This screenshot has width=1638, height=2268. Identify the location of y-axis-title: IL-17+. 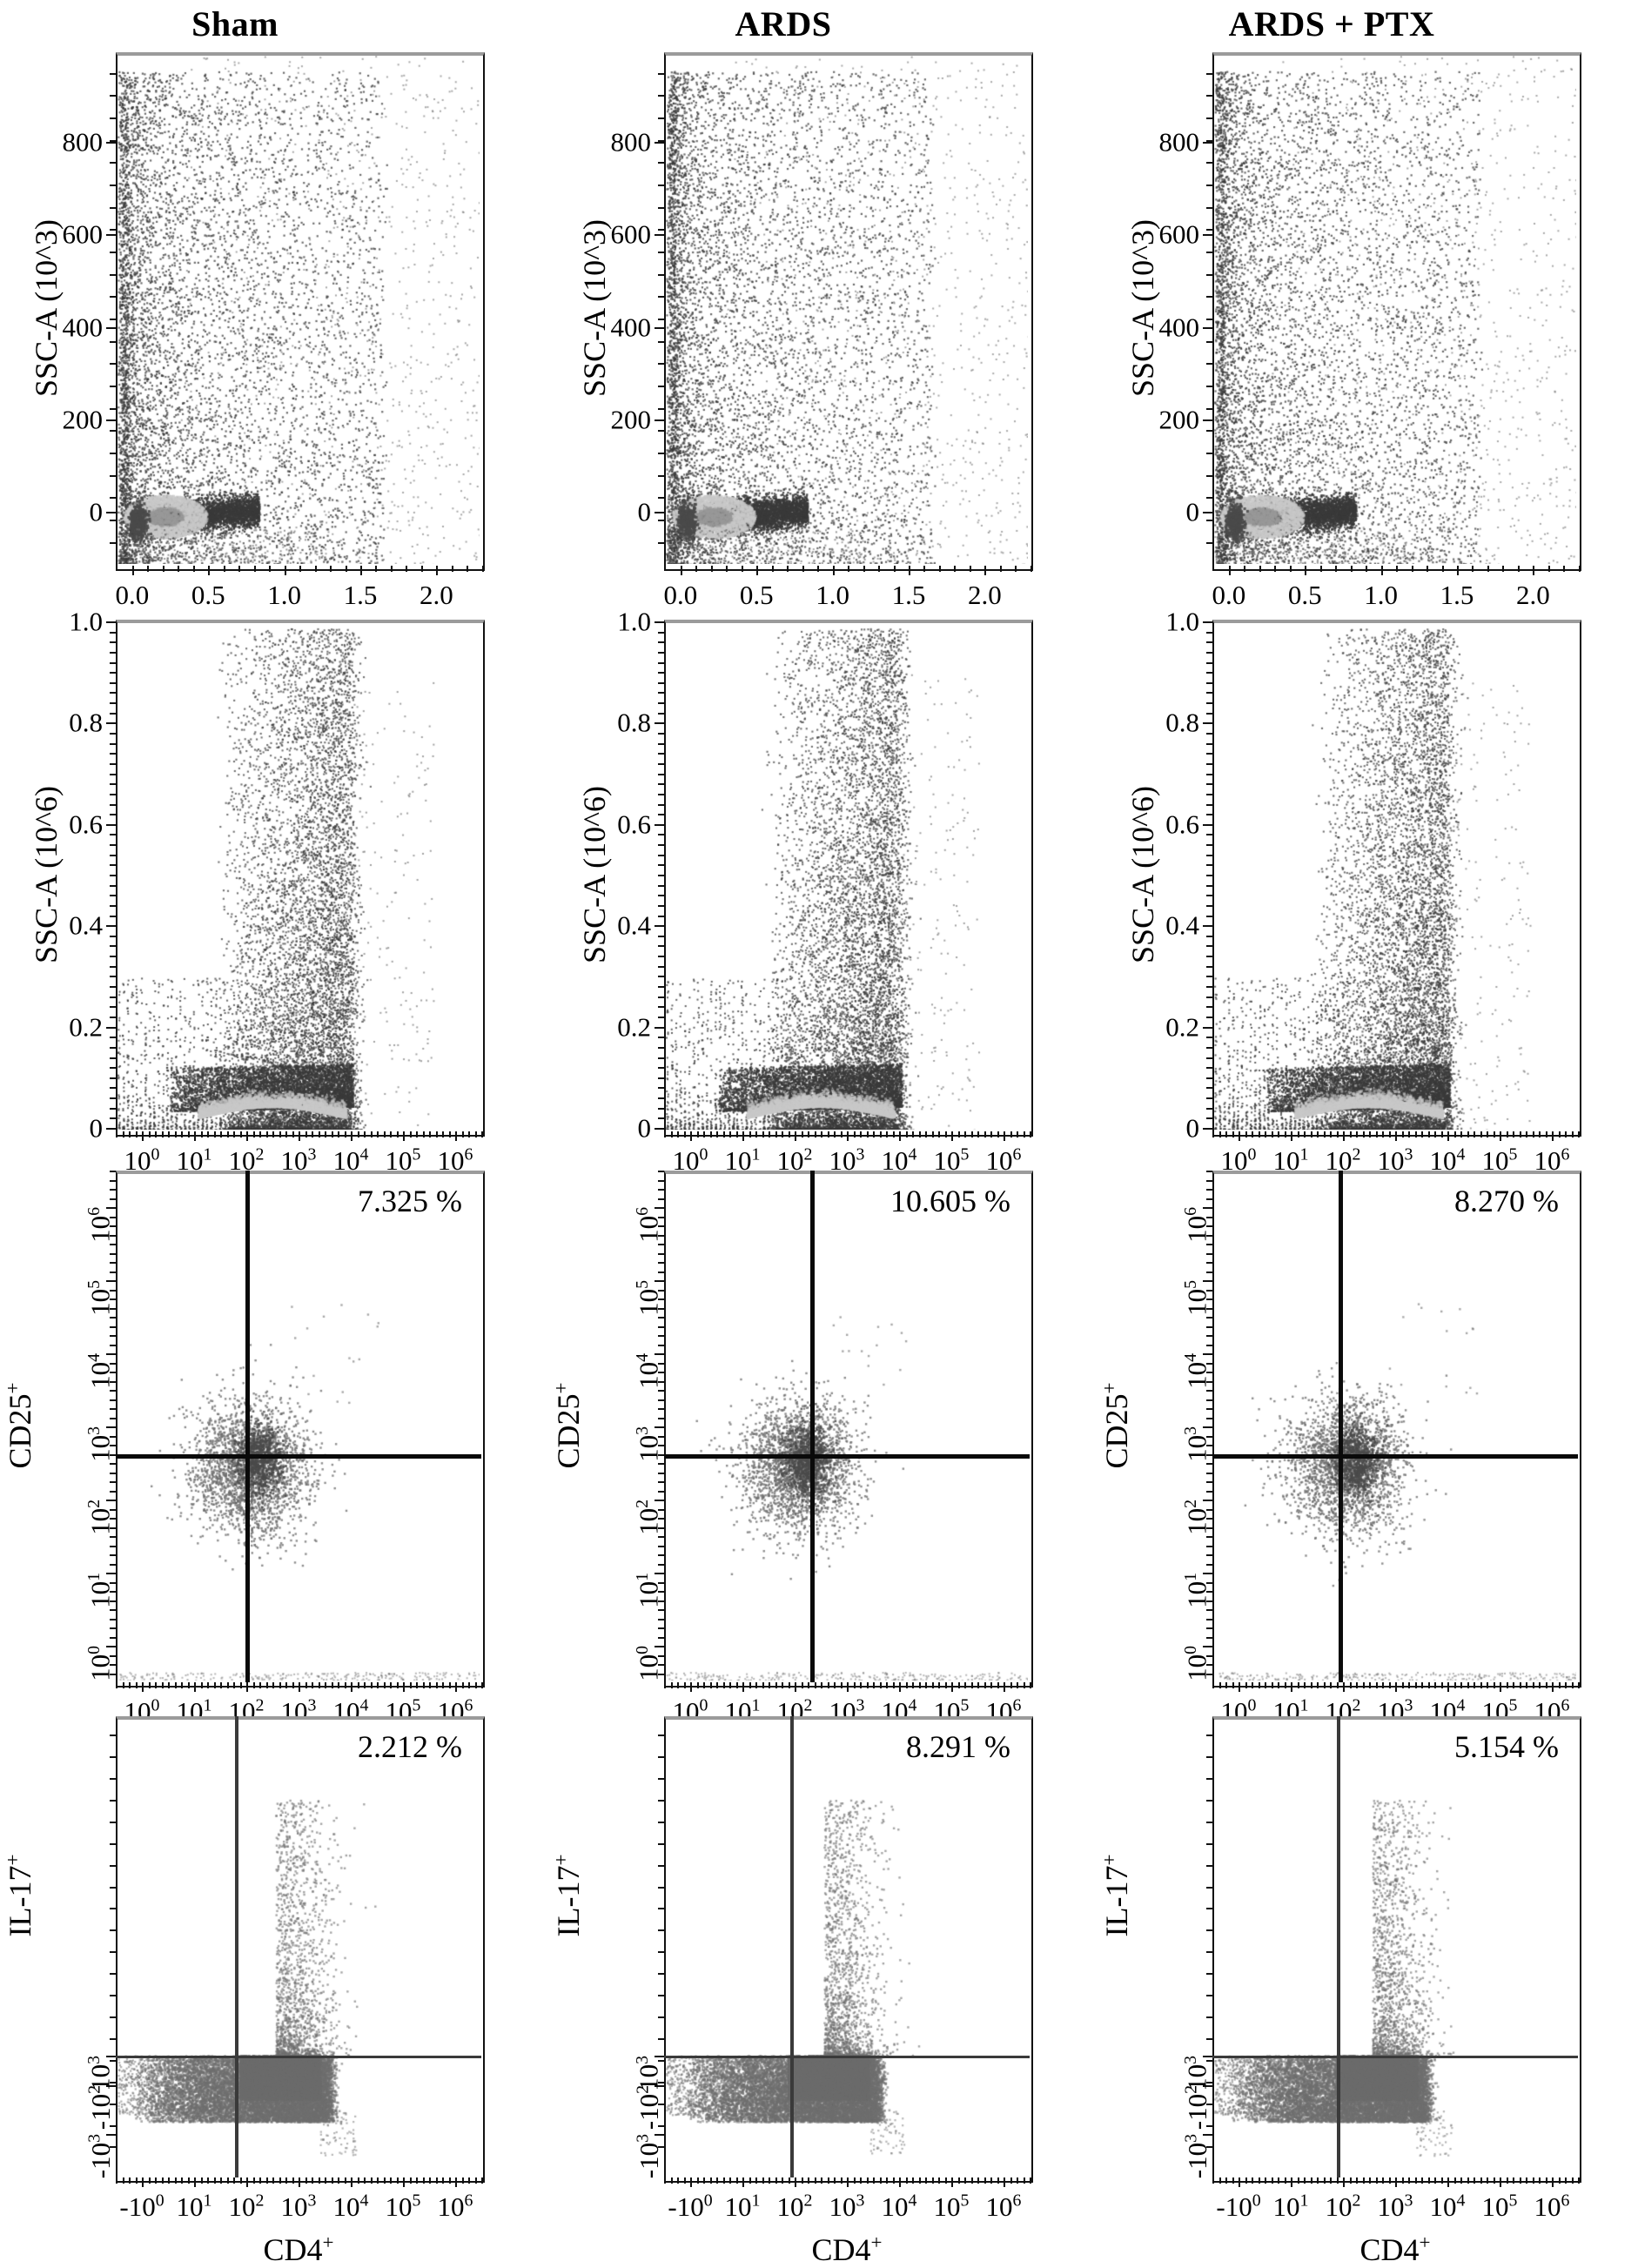
(567, 1895).